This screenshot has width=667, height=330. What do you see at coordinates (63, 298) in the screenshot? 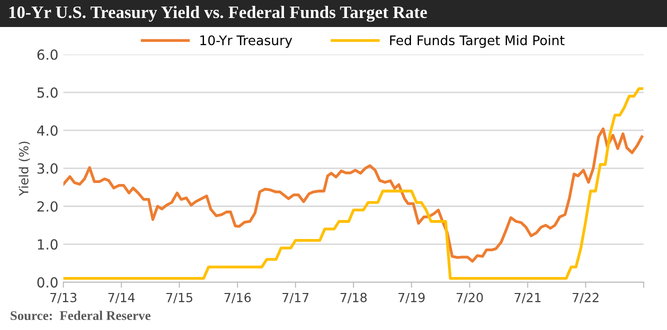
I see `x-tick-label: 7/13` at bounding box center [63, 298].